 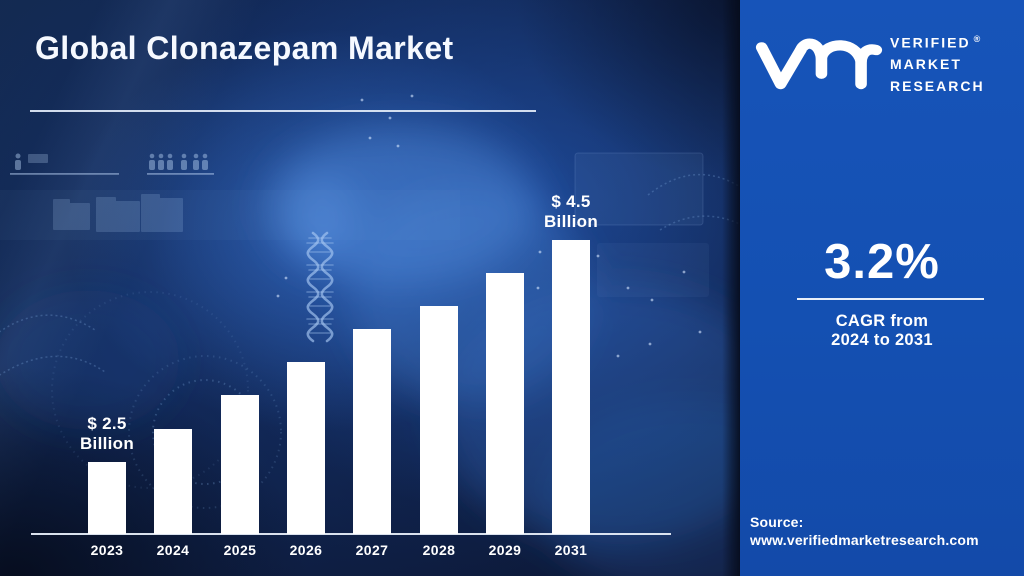 What do you see at coordinates (439, 550) in the screenshot?
I see `x-tick-2028: 2028` at bounding box center [439, 550].